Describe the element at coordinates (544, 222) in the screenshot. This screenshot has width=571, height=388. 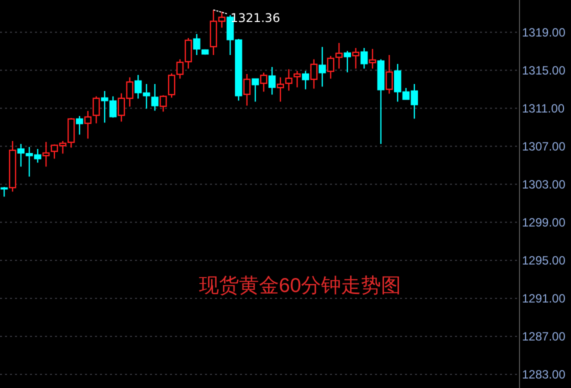
I see `y-tick-label: 1299.00` at that location.